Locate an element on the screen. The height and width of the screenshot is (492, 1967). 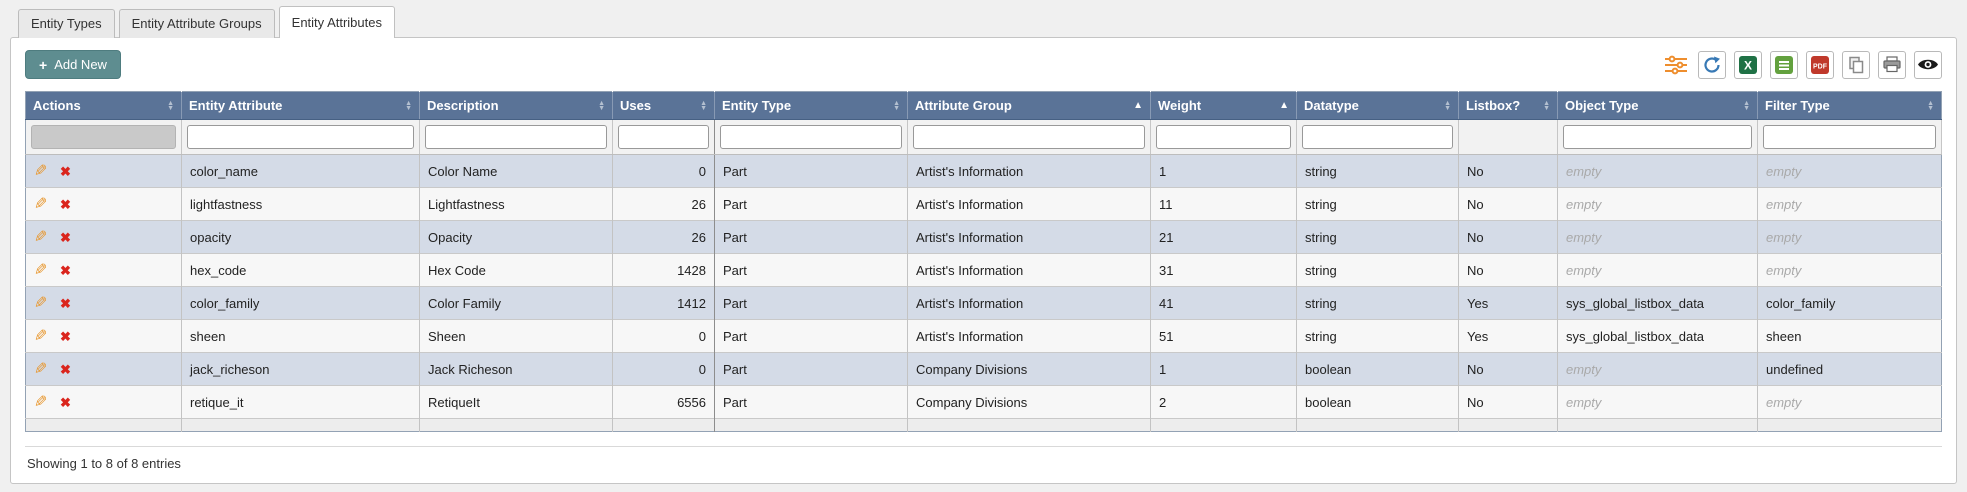
column-header-filter-type: Filter Type ▲ ▼ is located at coordinates (1849, 105).